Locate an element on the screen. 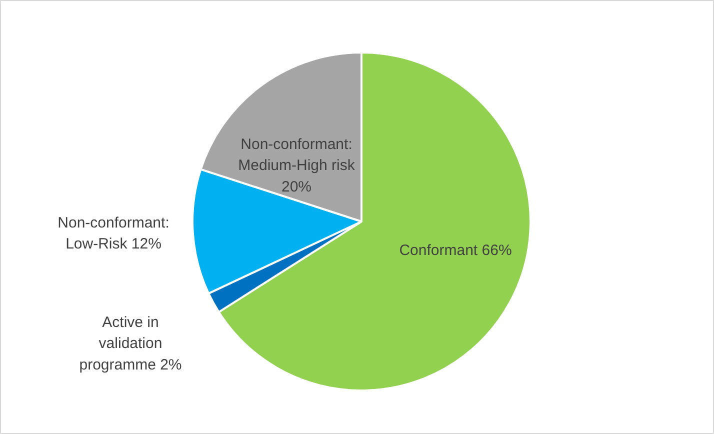 This screenshot has height=434, width=714. slice-label: Active in validation programme 2% is located at coordinates (130, 344).